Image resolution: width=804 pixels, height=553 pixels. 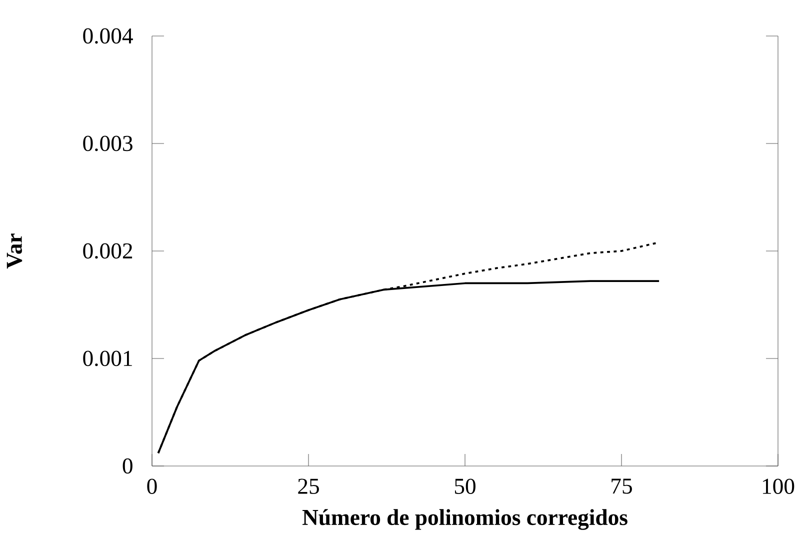 What do you see at coordinates (107, 144) in the screenshot?
I see `y-tick-label: 0.003` at bounding box center [107, 144].